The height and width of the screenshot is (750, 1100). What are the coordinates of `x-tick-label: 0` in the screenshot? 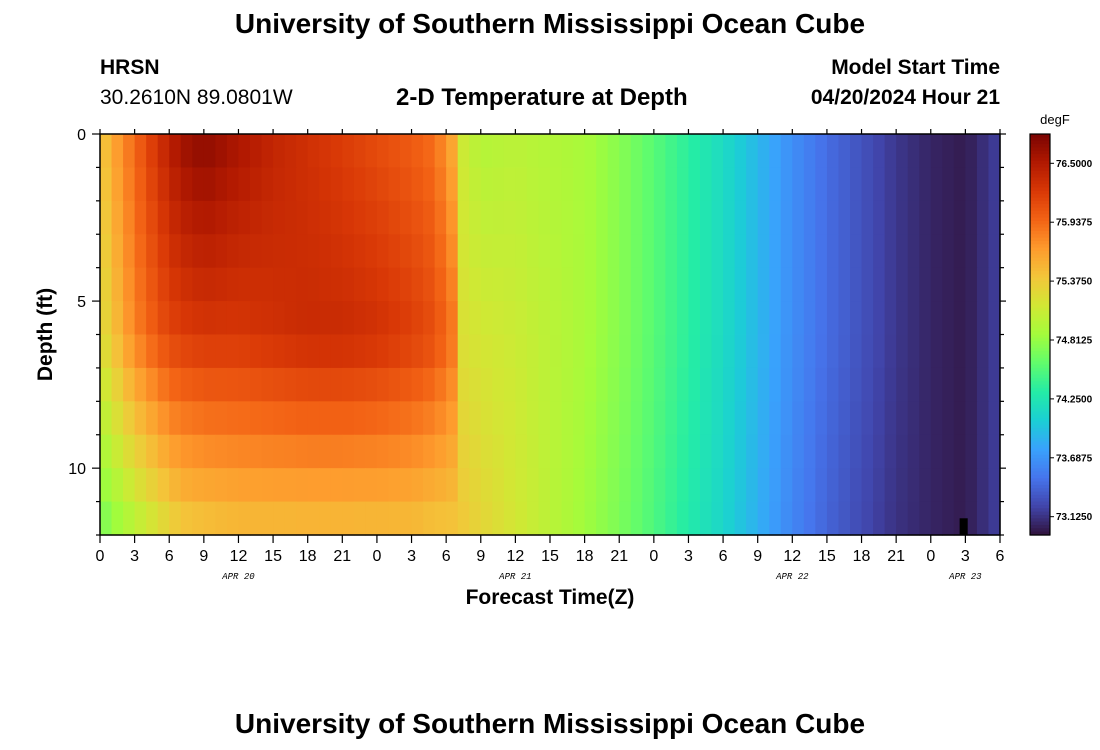 It's located at (376, 556).